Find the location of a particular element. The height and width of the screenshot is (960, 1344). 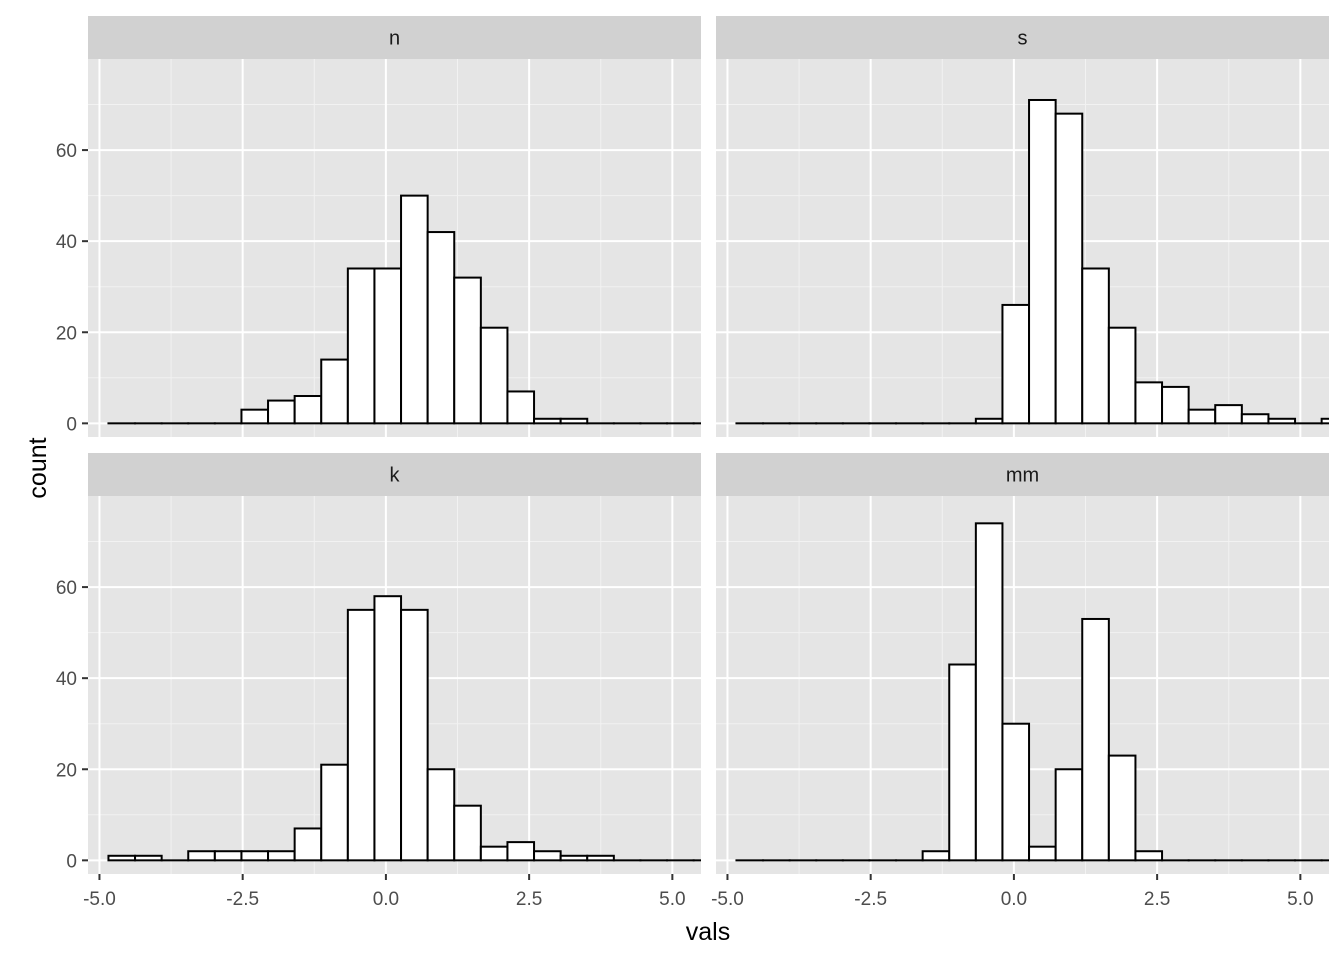

facet-strip-label: mm is located at coordinates (1022, 476).